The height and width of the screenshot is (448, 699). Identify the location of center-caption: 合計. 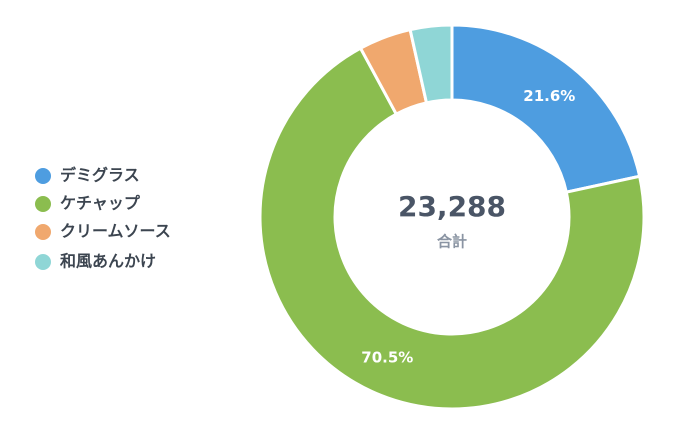
(451, 242).